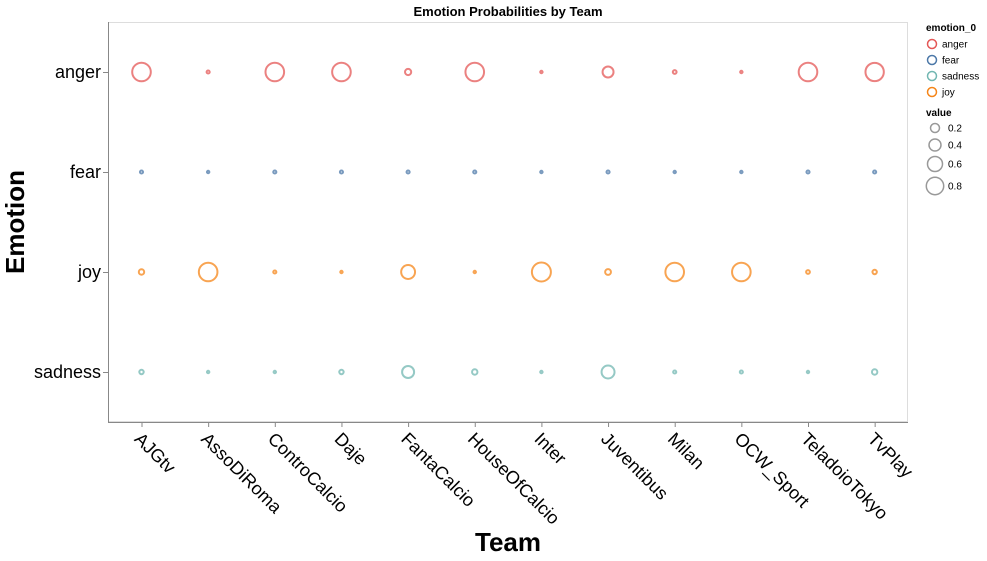 Image resolution: width=987 pixels, height=561 pixels. Describe the element at coordinates (85, 172) in the screenshot. I see `y-tick-label: fear` at that location.